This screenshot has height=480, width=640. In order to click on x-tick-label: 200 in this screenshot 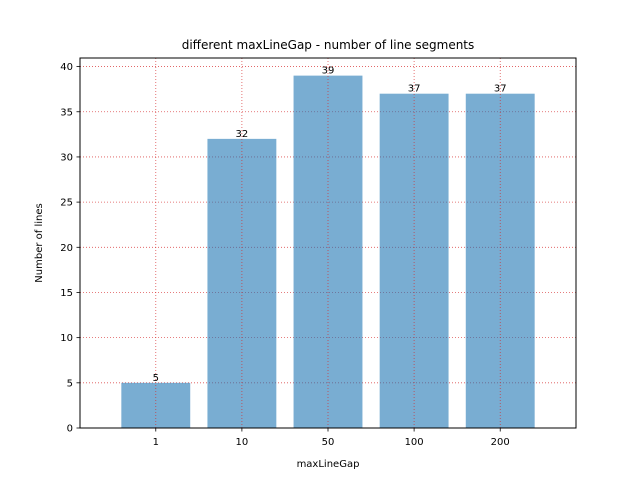, I will do `click(500, 442)`.